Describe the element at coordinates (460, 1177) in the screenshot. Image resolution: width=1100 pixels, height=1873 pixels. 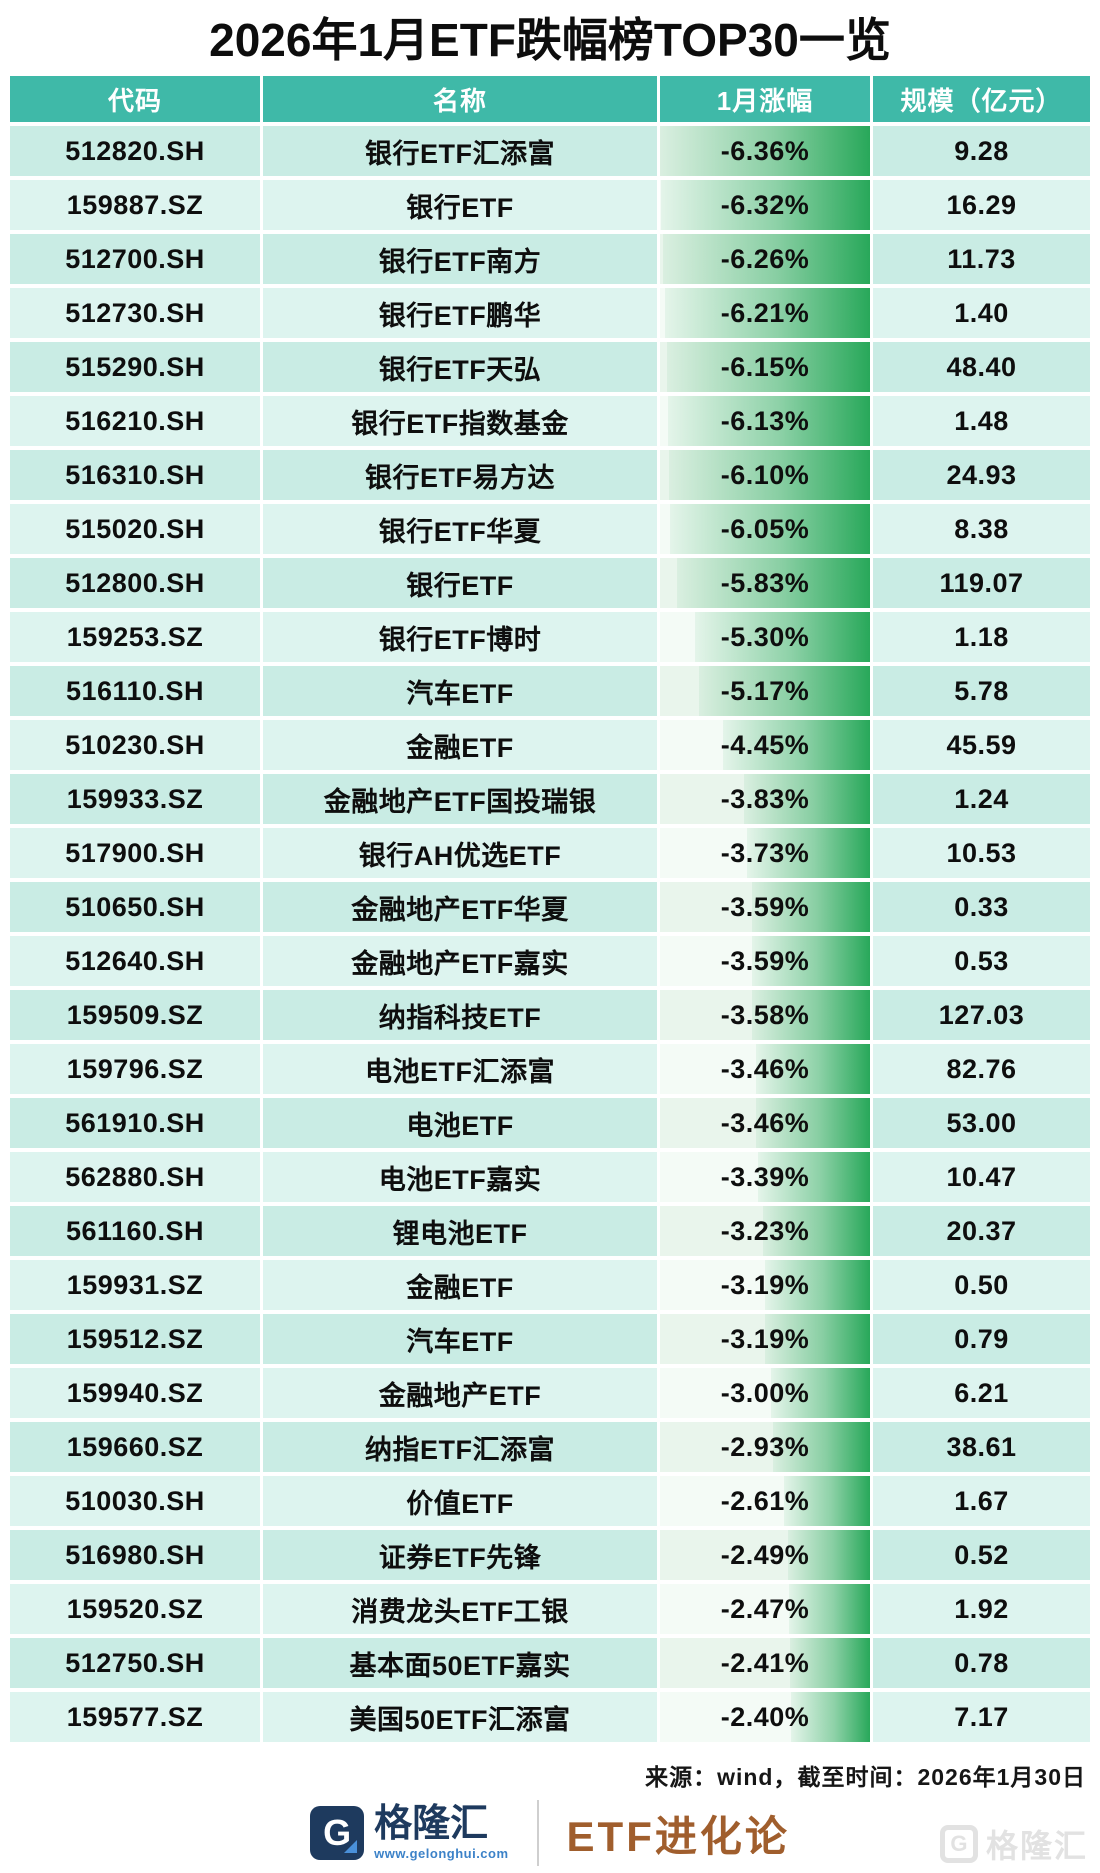
I see `etf-name-cell: 电池ETF嘉实` at that location.